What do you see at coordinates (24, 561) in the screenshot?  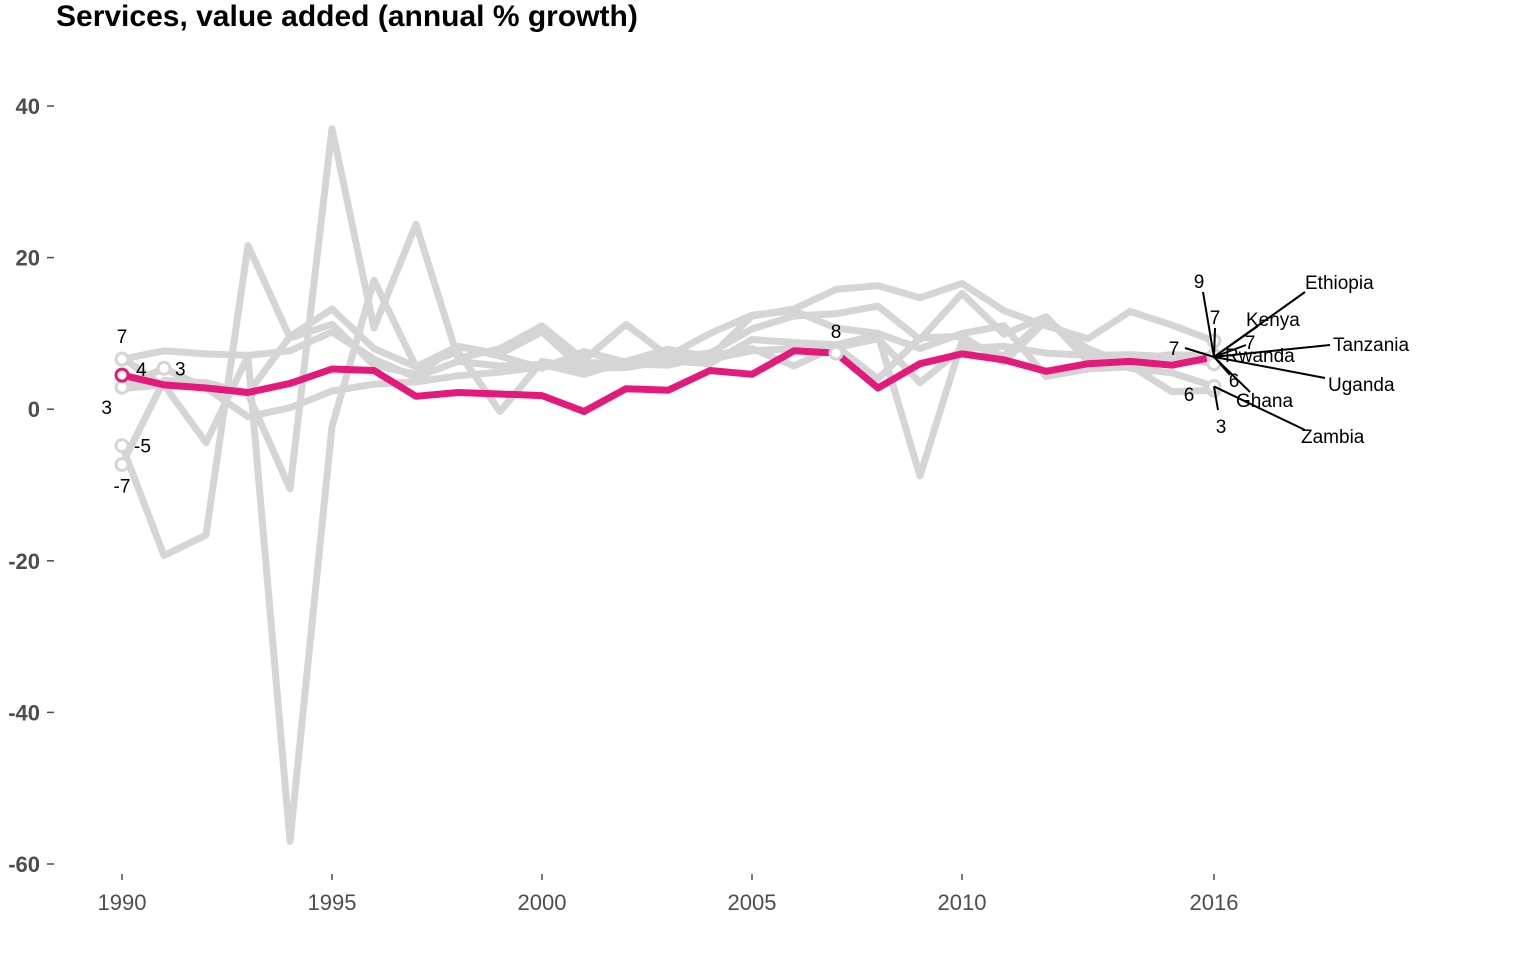 I see `y-tick-label: -20` at bounding box center [24, 561].